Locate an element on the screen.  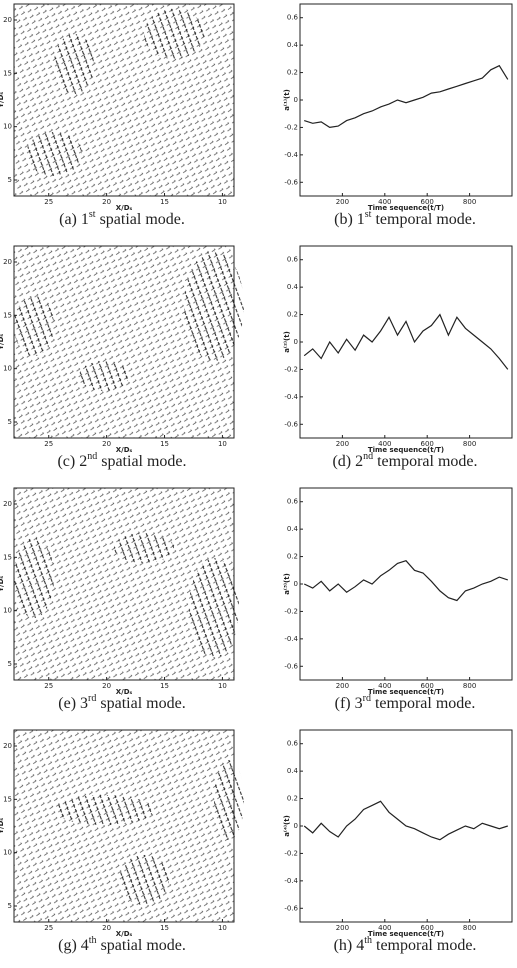
y-tick-label: 5 is located at coordinates (10, 664).